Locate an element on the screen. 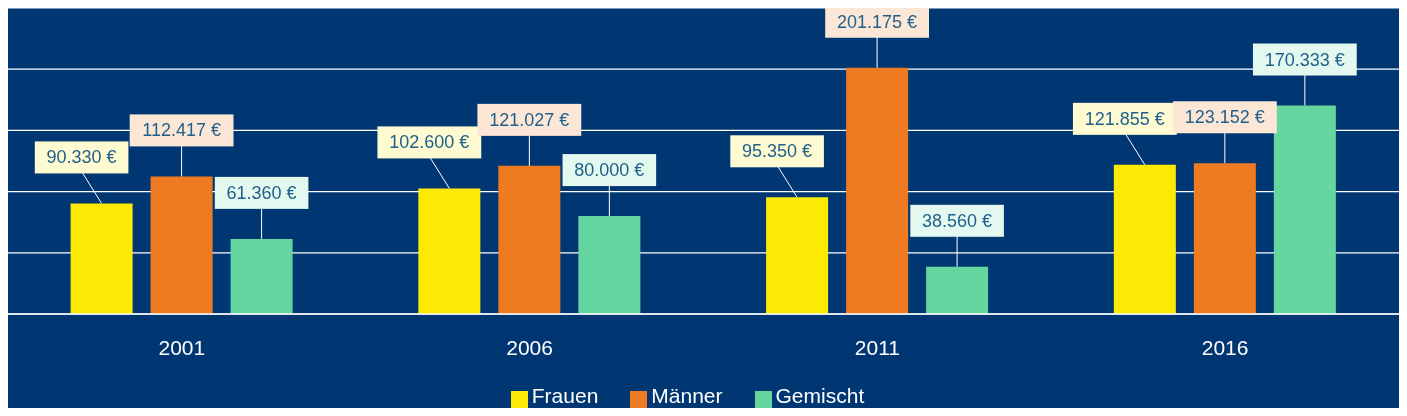 This screenshot has height=416, width=1407. data-label: 102.600 € is located at coordinates (429, 142).